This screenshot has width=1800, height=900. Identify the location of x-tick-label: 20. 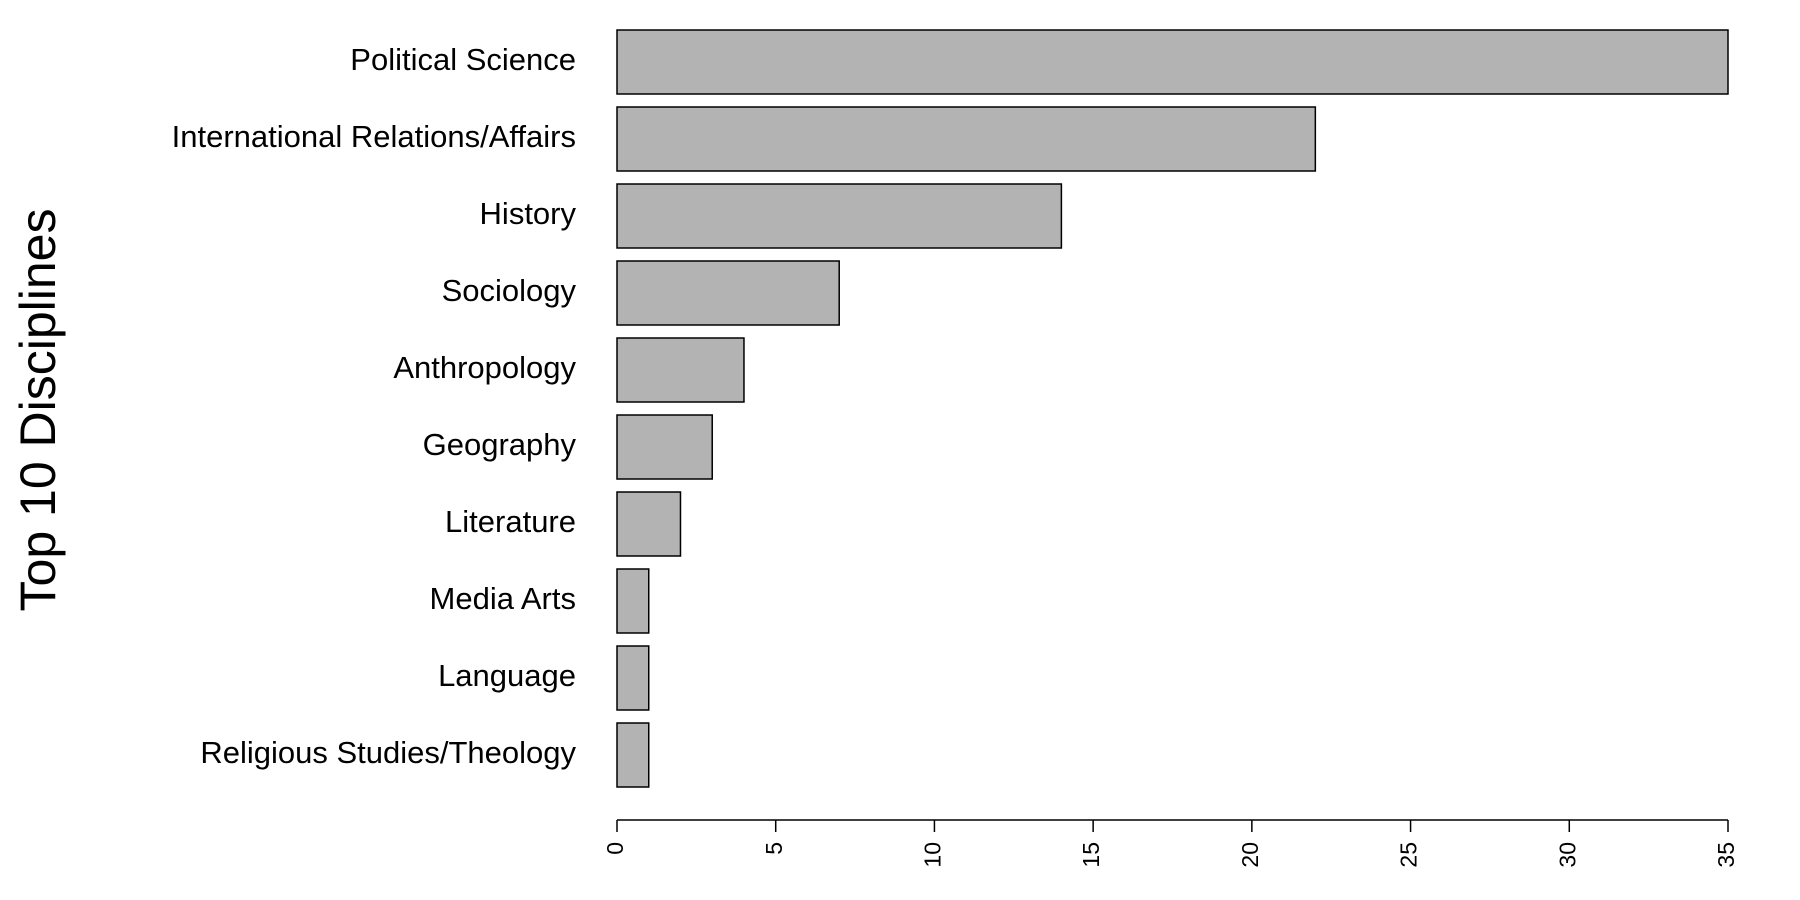
(1250, 855).